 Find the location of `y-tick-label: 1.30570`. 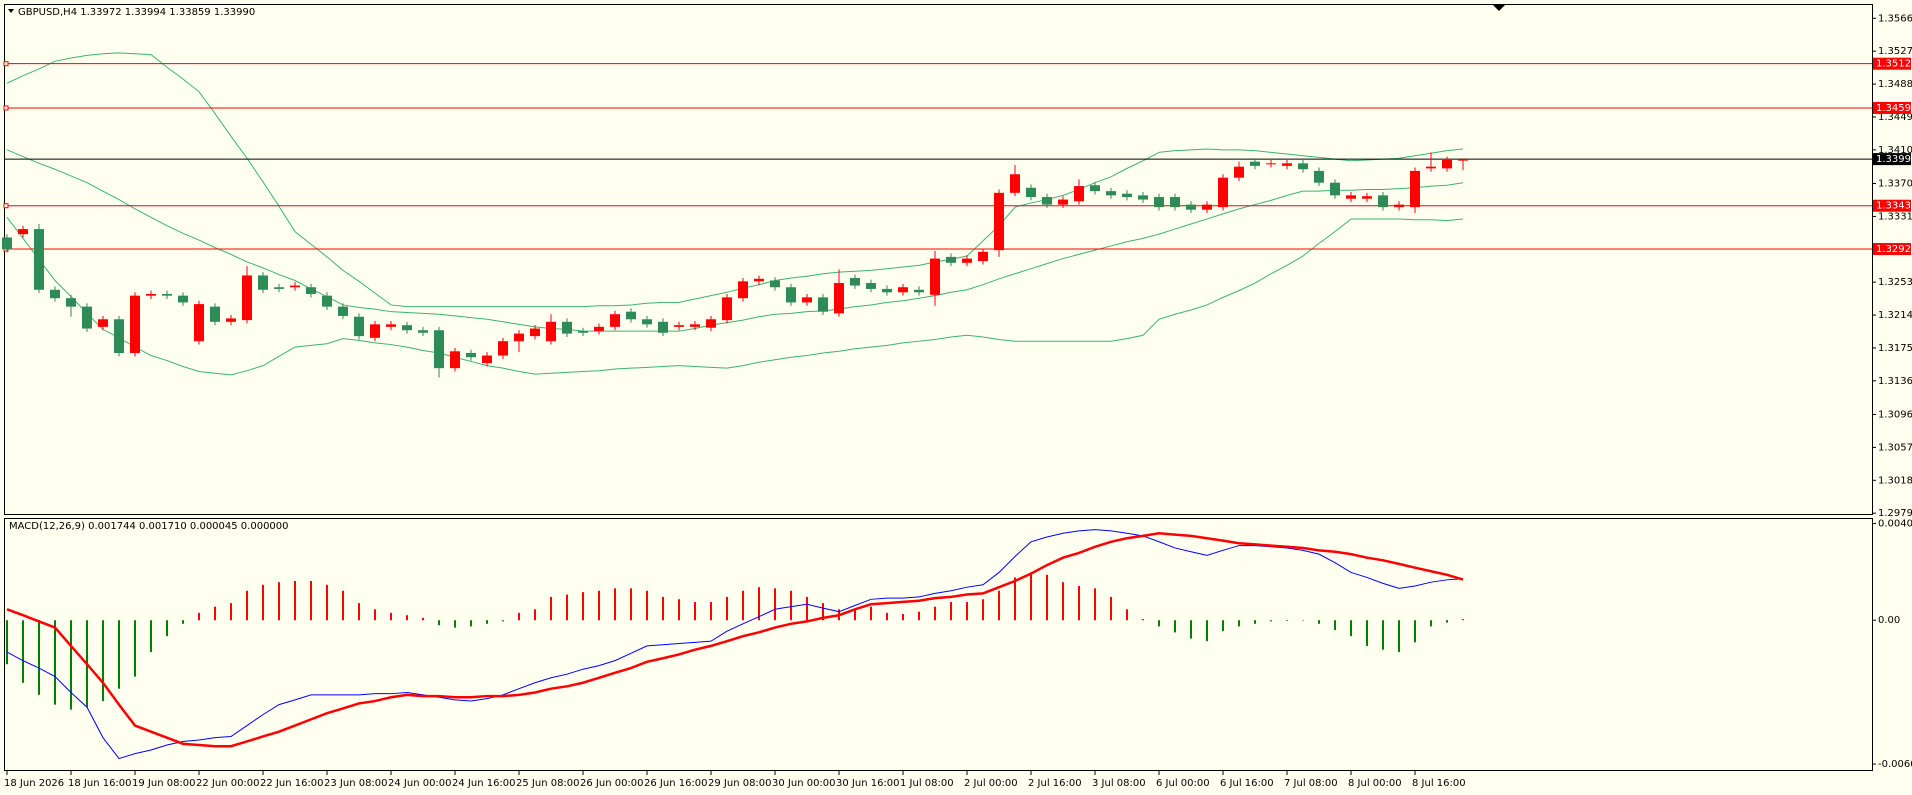

y-tick-label: 1.30570 is located at coordinates (1895, 447).